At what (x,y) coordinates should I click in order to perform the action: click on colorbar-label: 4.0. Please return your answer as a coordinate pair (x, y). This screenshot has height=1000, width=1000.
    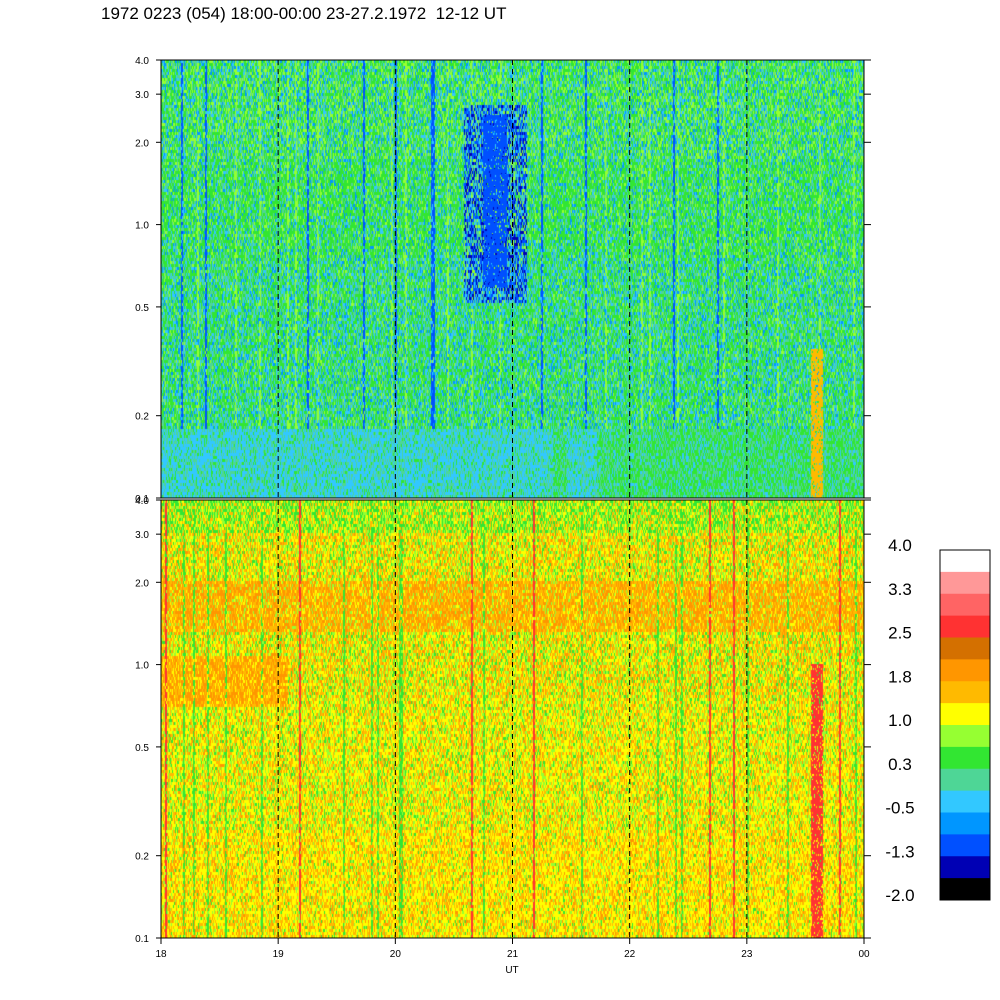
    Looking at the image, I should click on (900, 545).